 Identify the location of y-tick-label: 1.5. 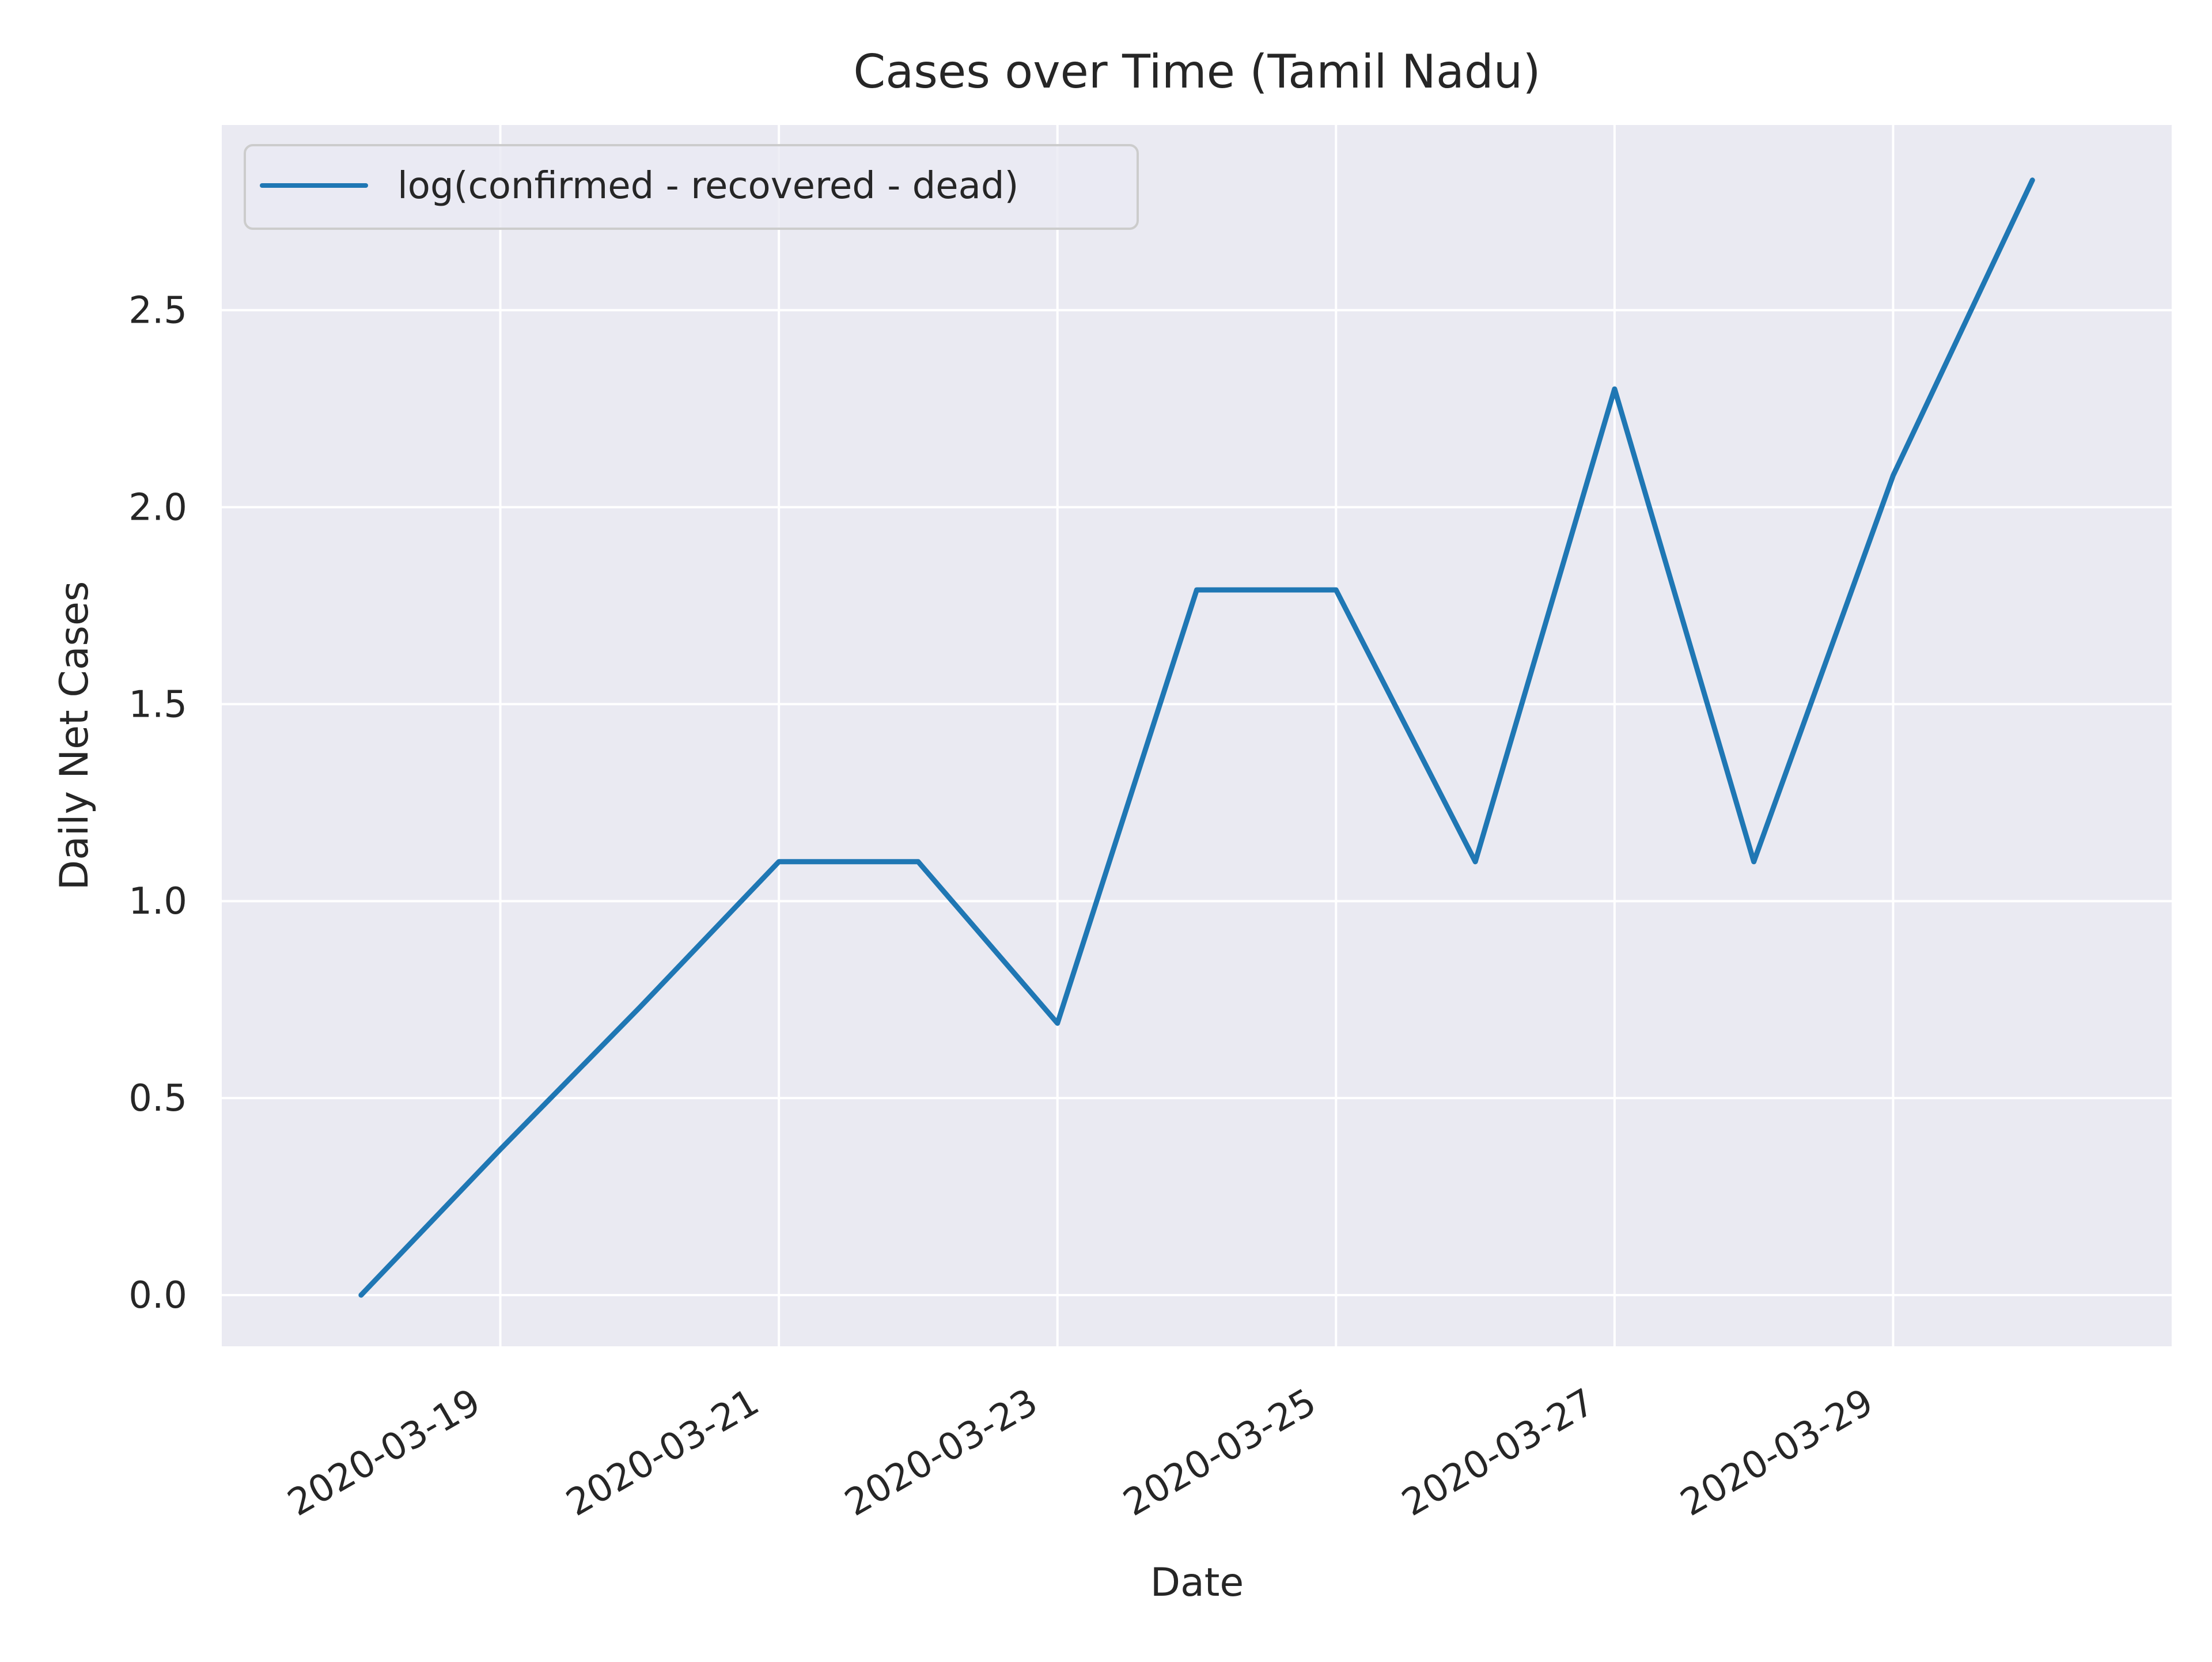
(157, 704).